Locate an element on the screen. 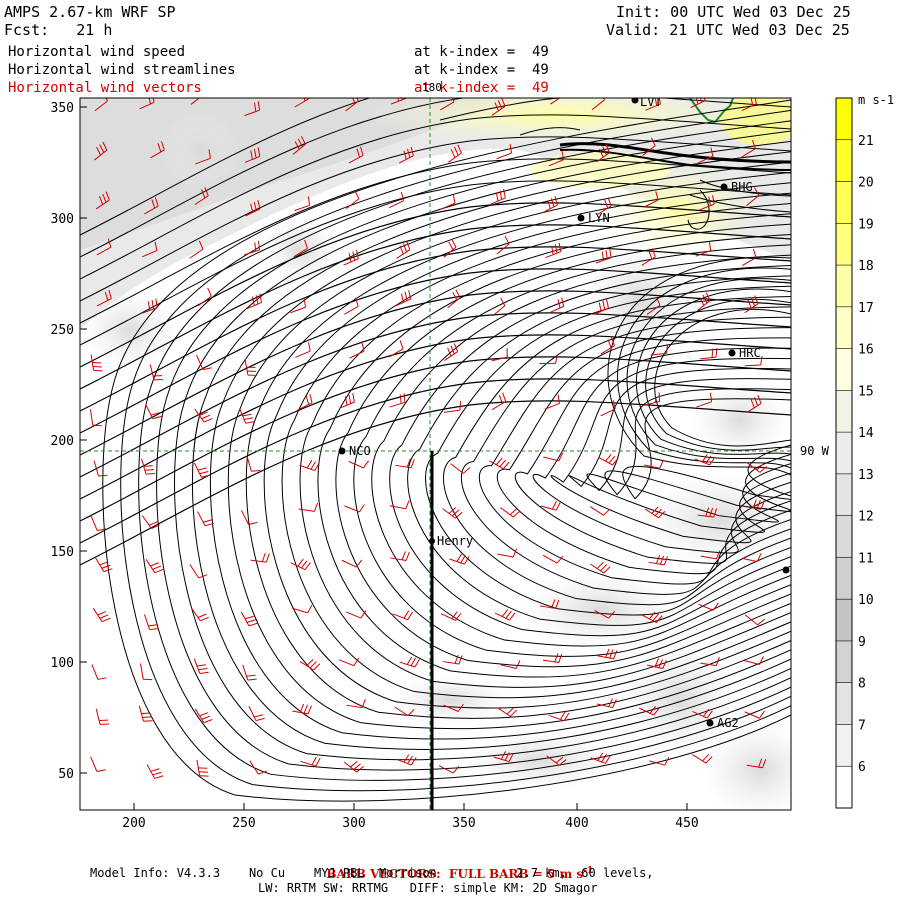 This screenshot has width=900, height=900. x-tick-label: 300 is located at coordinates (353, 823).